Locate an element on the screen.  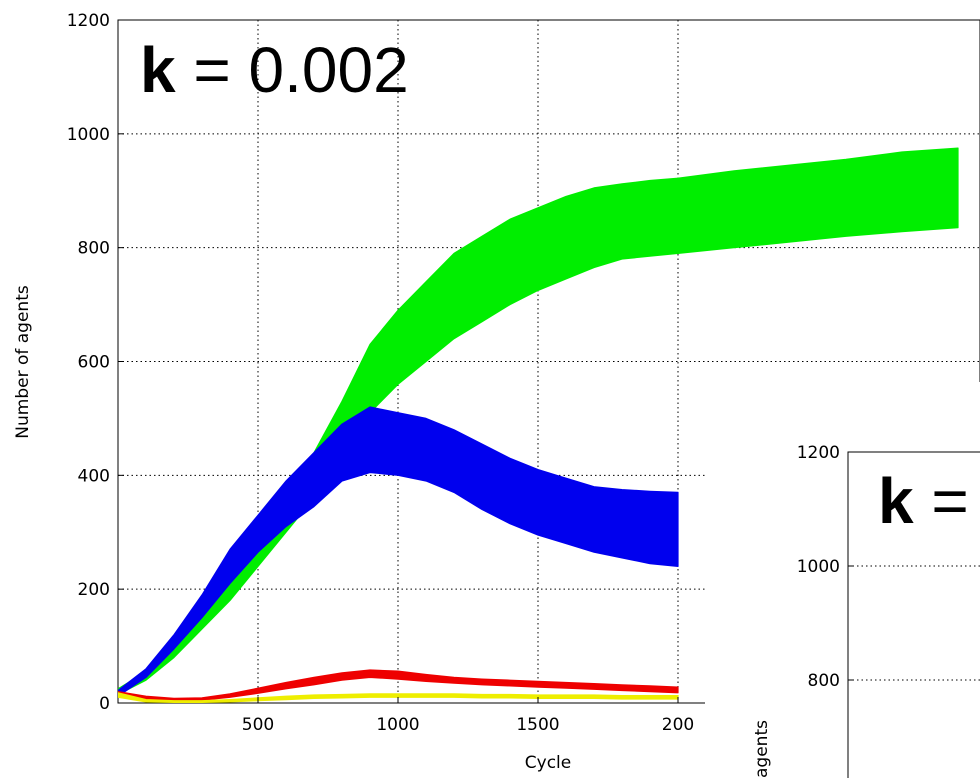
main-title-symbol: k is located at coordinates (158, 70).